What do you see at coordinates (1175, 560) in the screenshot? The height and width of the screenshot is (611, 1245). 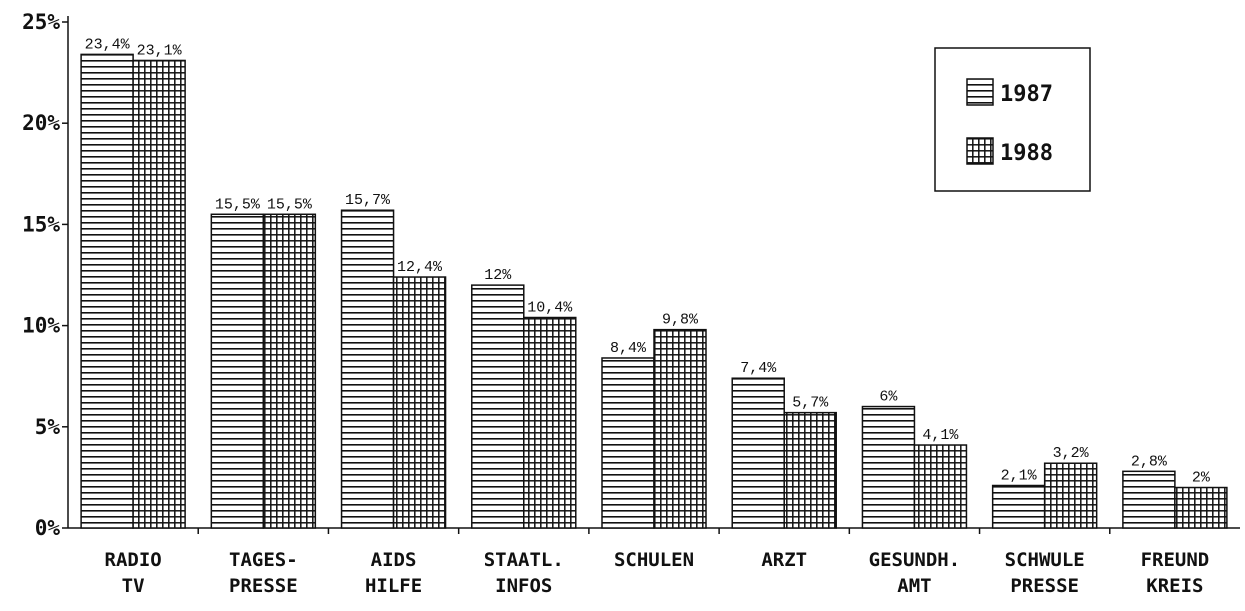 I see `x-tick-label: FREUND` at bounding box center [1175, 560].